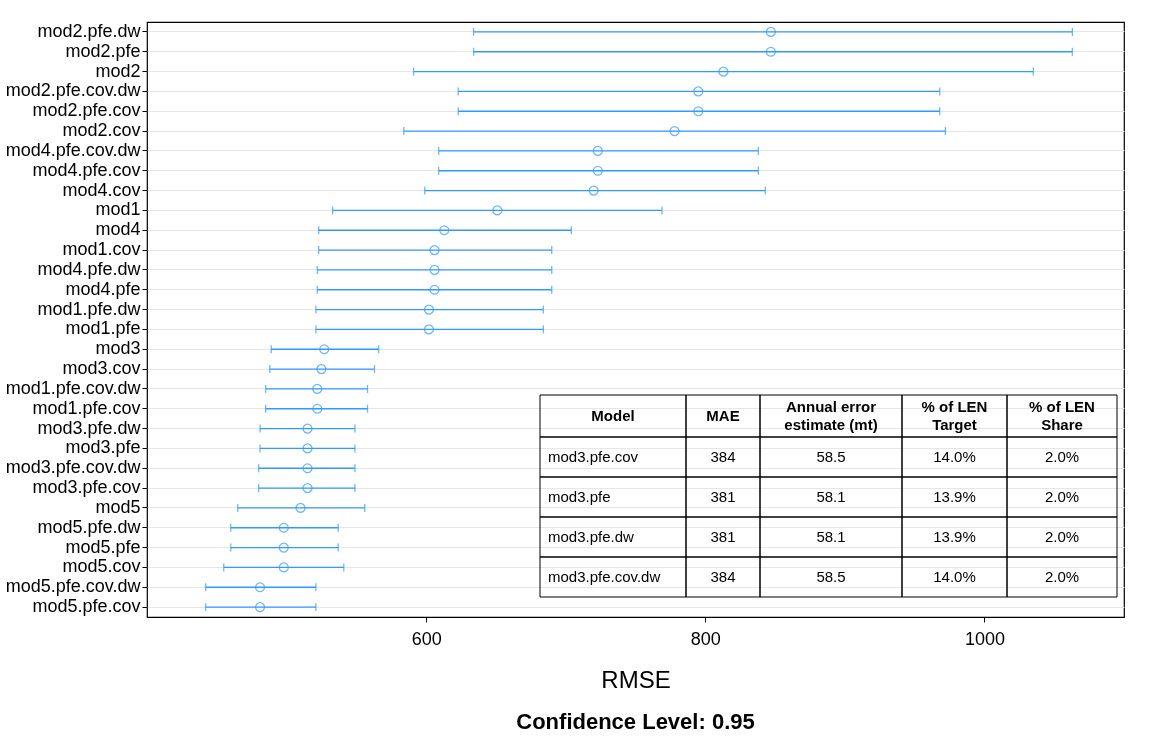 This screenshot has width=1153, height=744. I want to click on y-tick-label: mod3.pfe, so click(103, 447).